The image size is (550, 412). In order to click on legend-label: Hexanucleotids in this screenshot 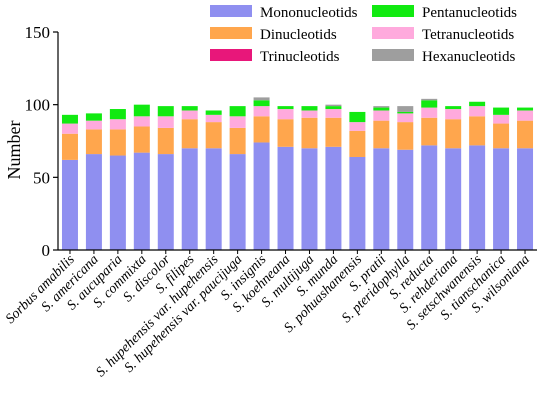, I will do `click(468, 57)`.